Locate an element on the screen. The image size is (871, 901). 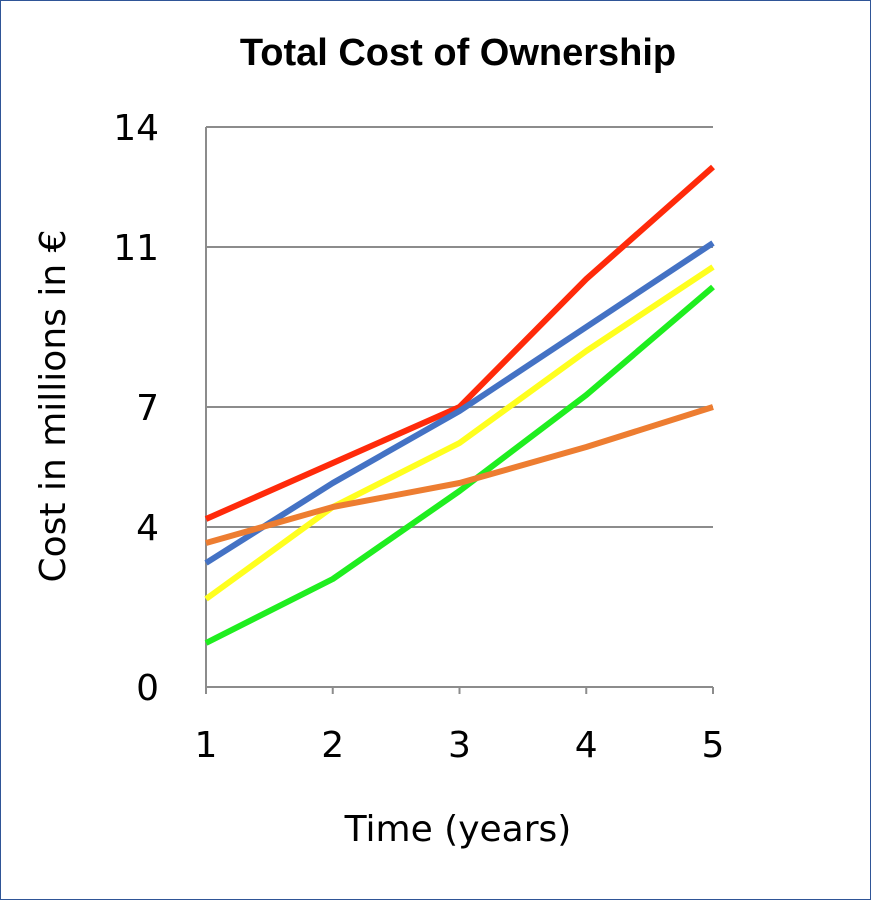
x-tick-label-1: 1 is located at coordinates (206, 745).